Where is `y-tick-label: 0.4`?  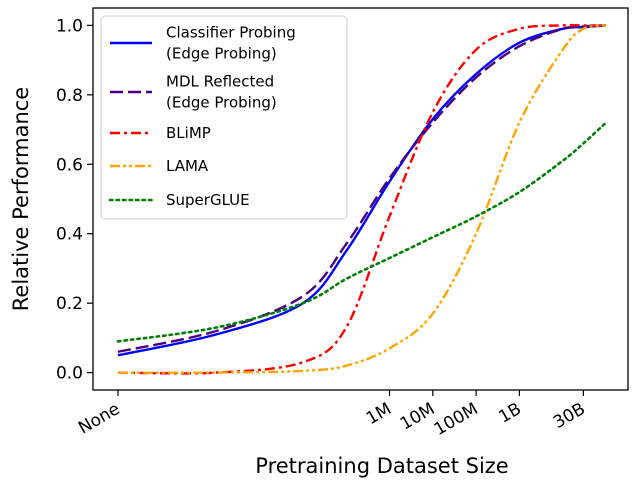
y-tick-label: 0.4 is located at coordinates (69, 235).